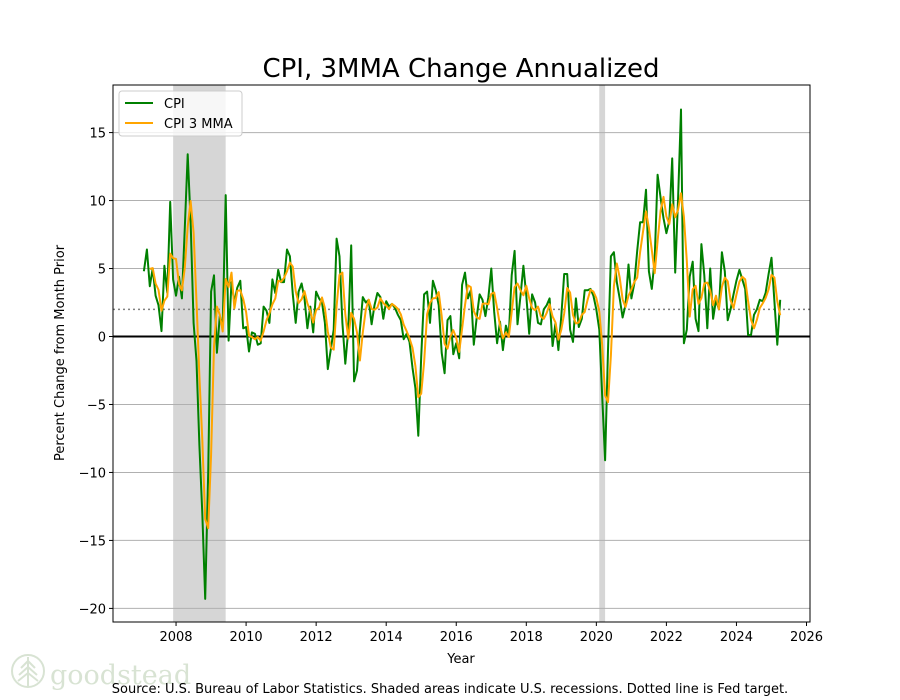 The width and height of the screenshot is (900, 700). Describe the element at coordinates (102, 270) in the screenshot. I see `y-tick-label: 5` at that location.